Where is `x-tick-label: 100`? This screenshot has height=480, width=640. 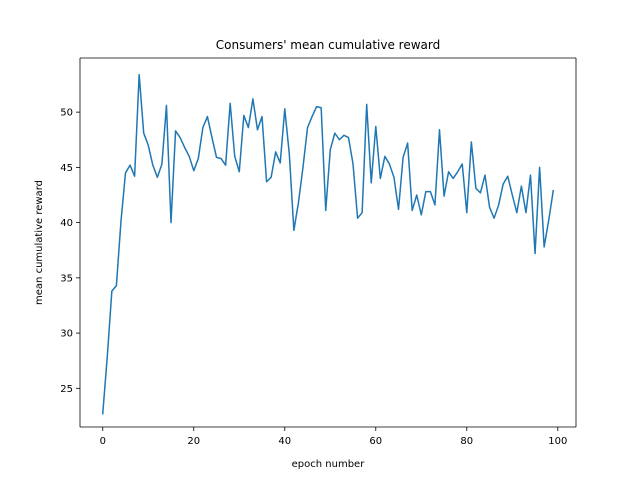 x-tick-label: 100 is located at coordinates (557, 441).